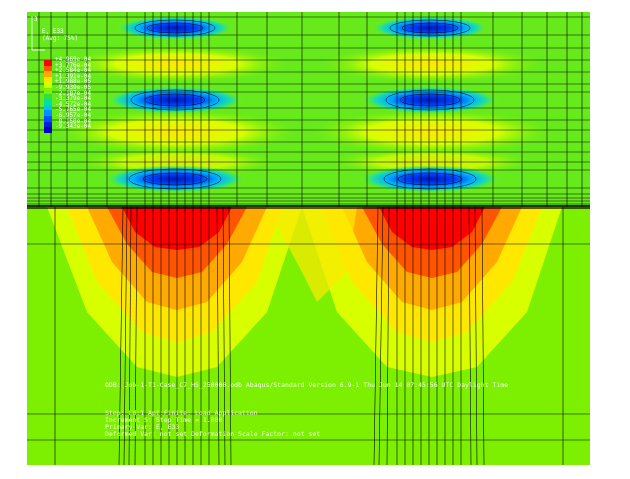 This screenshot has width=630, height=479. I want to click on legend-value: -2.187e-04, so click(73, 93).